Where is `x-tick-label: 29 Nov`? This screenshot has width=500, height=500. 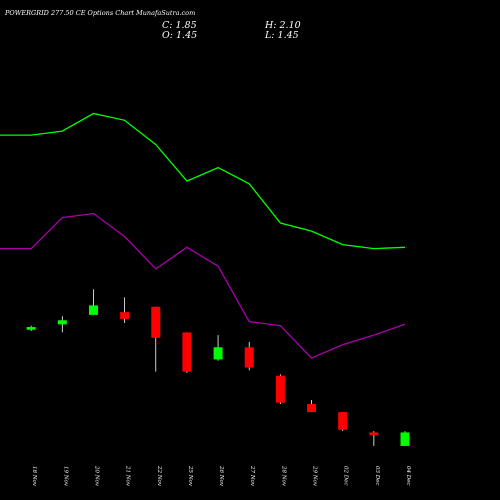
x-tick-label: 29 Nov is located at coordinates (315, 476).